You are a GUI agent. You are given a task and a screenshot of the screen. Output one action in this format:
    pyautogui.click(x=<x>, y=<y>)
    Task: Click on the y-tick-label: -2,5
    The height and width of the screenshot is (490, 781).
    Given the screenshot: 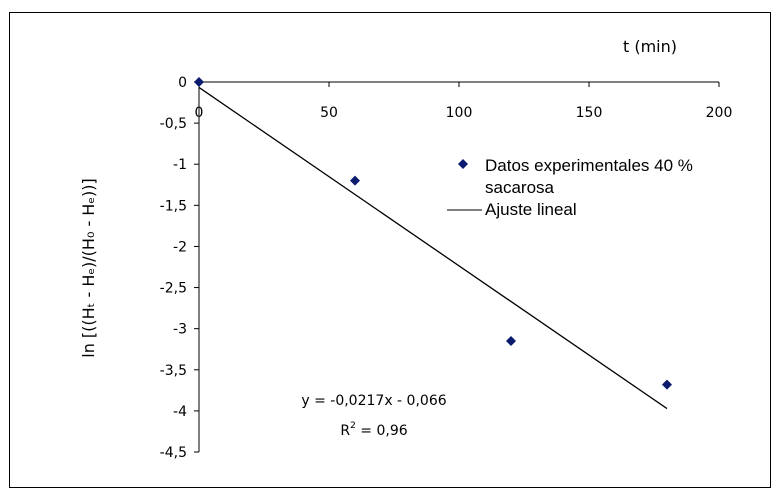 What is the action you would take?
    pyautogui.click(x=173, y=289)
    